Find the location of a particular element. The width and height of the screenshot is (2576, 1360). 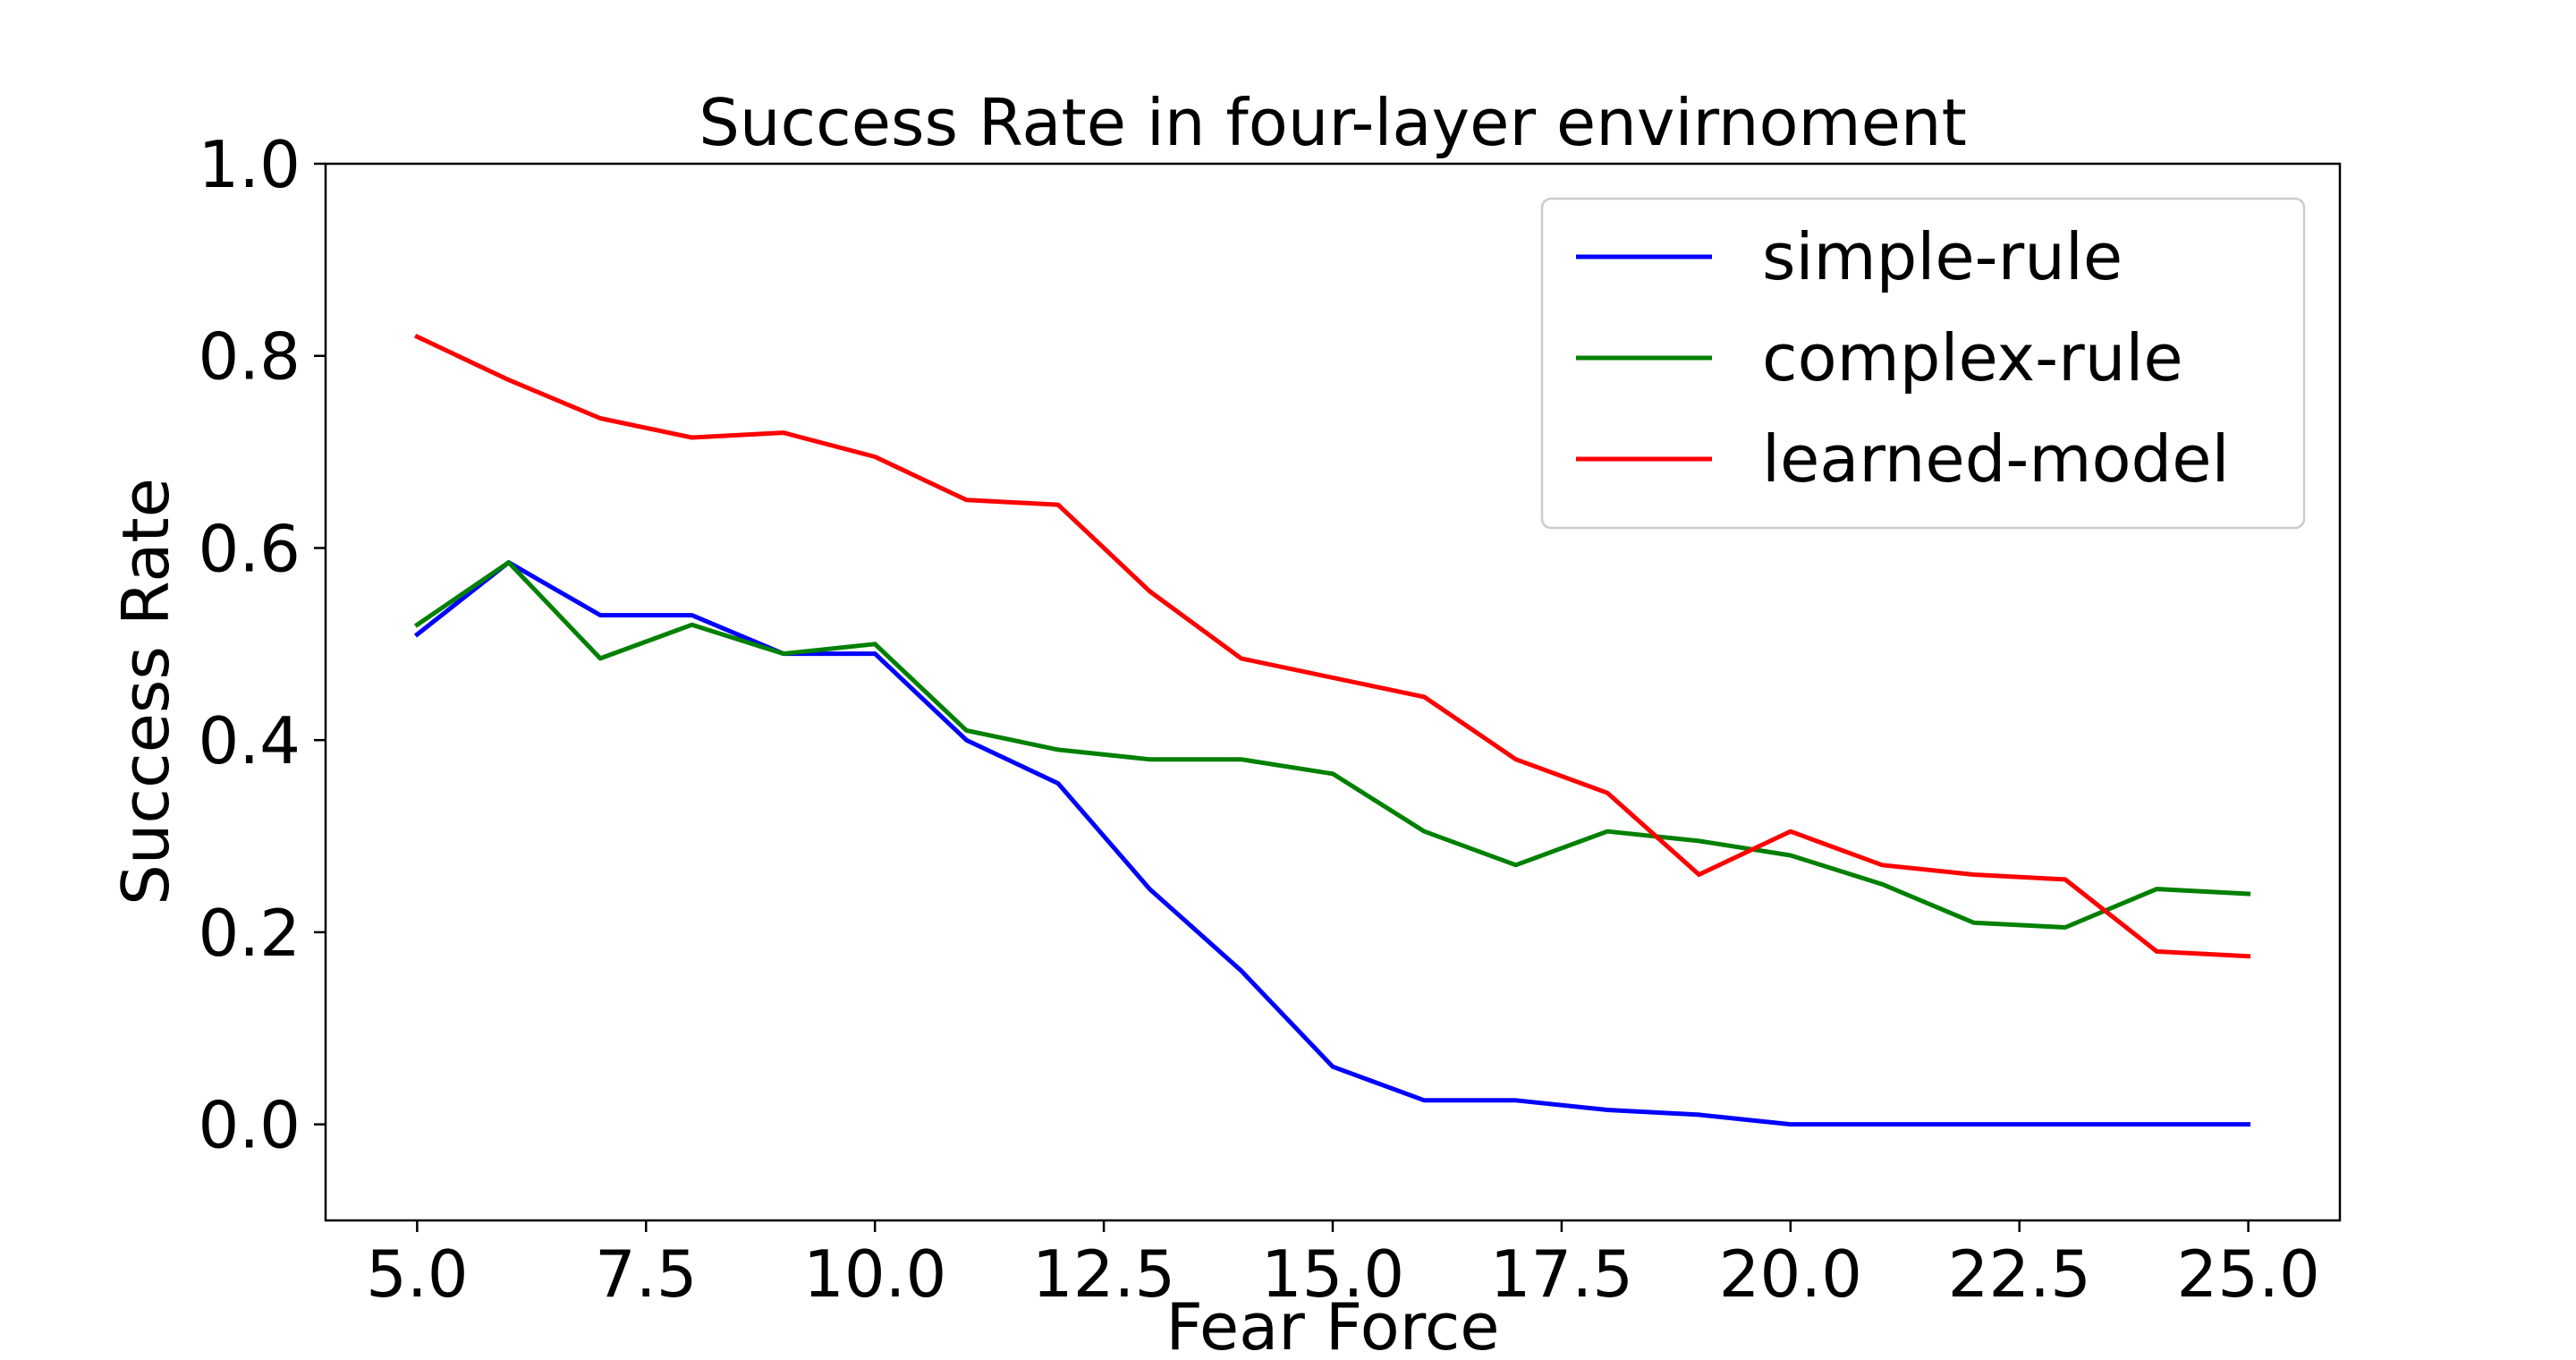

y-axis-label: Success Rate is located at coordinates (145, 691).